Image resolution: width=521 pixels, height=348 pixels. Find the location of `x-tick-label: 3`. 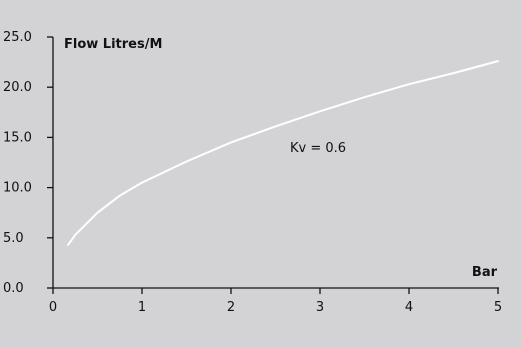

x-tick-label: 3 is located at coordinates (320, 307).